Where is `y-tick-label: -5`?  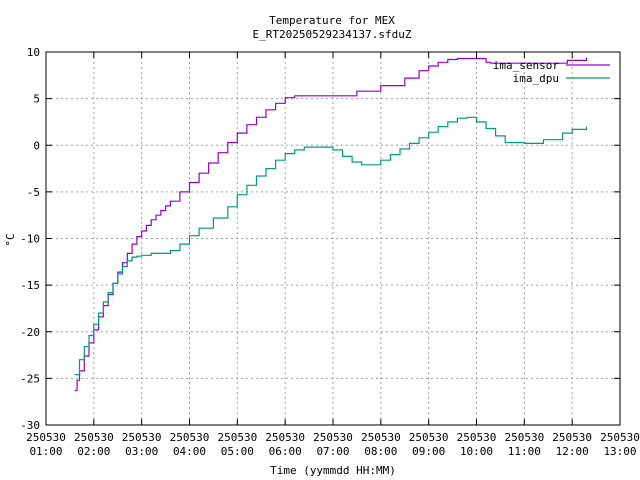
y-tick-label: -5 is located at coordinates (33, 192).